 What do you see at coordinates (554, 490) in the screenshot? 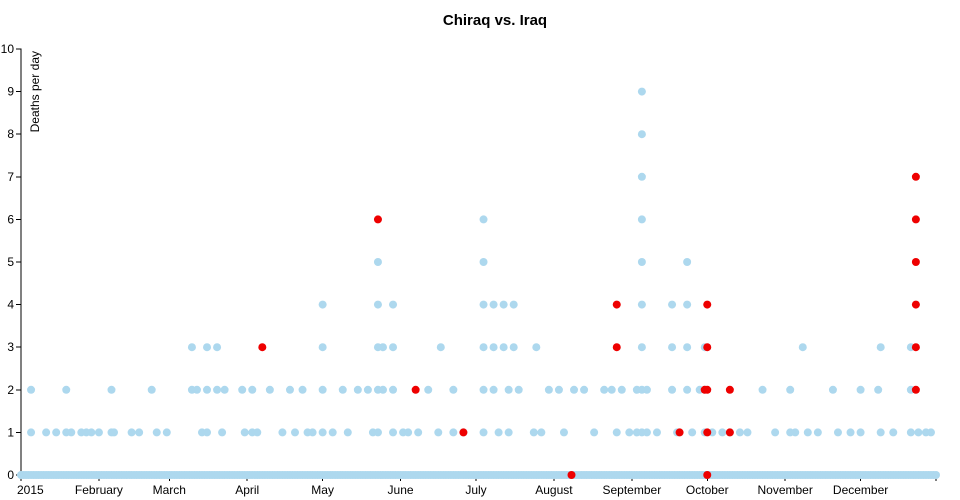
I see `x-tick-label: August` at bounding box center [554, 490].